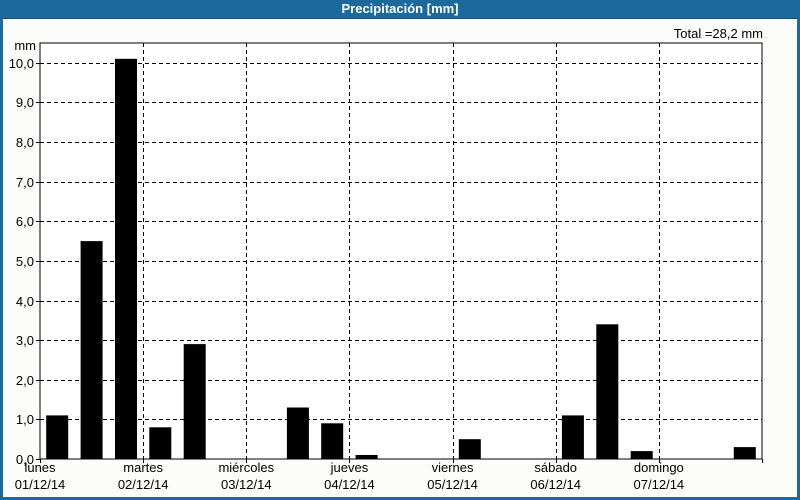 Image resolution: width=800 pixels, height=500 pixels. Describe the element at coordinates (21, 63) in the screenshot. I see `y-tick-label: 10,0` at that location.